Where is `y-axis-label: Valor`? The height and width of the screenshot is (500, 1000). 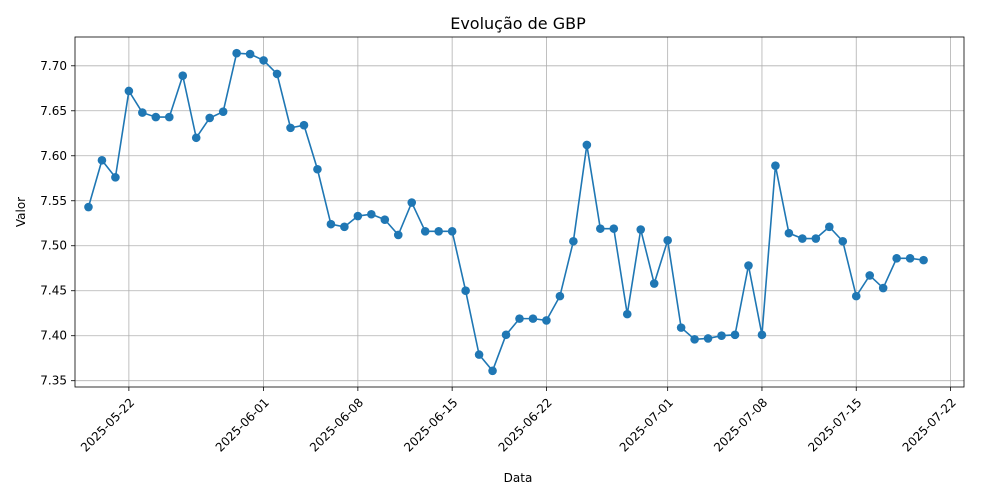
y-axis-label: Valor is located at coordinates (21, 212).